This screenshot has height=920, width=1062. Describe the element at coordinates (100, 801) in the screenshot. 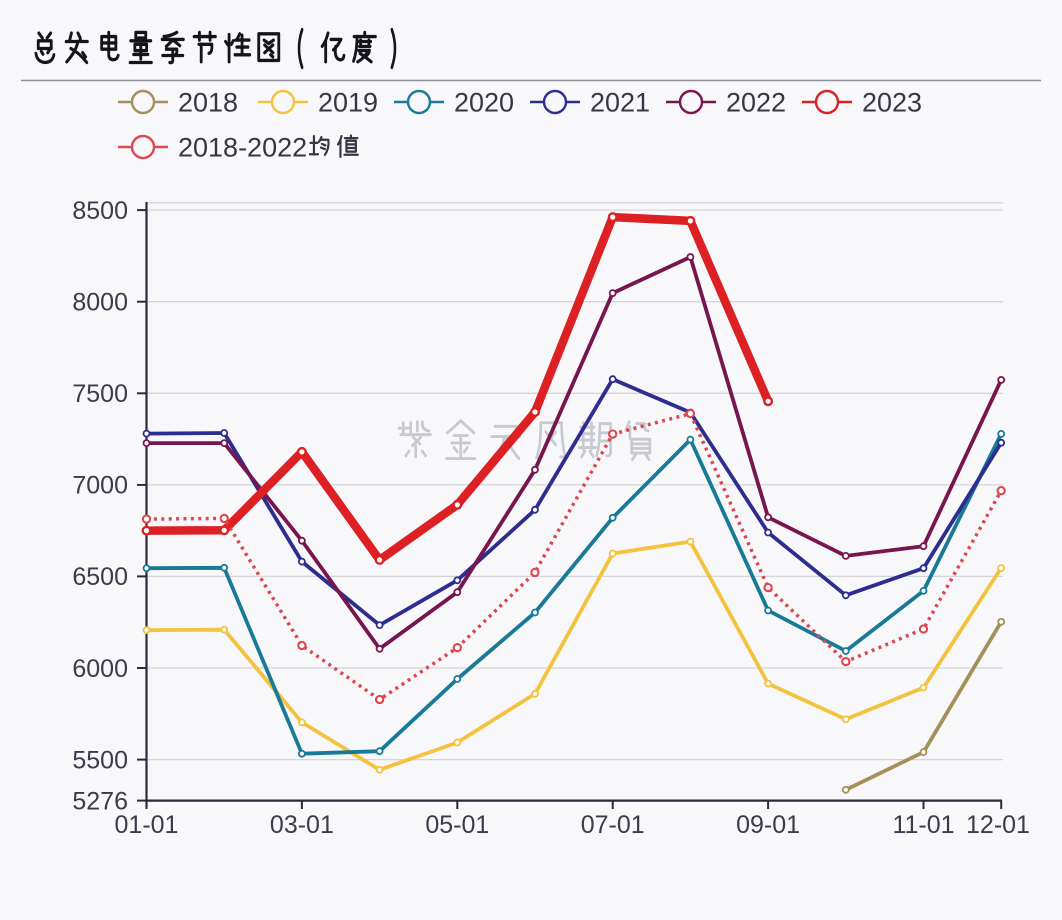

I see `svg-text: 5276` at that location.